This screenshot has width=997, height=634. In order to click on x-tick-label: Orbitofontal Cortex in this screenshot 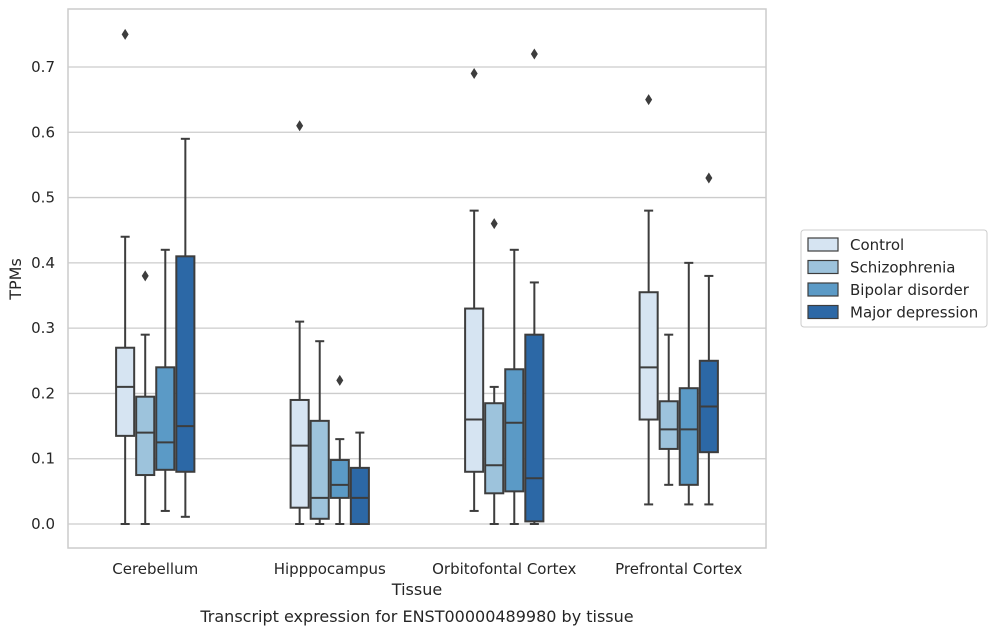, I will do `click(504, 569)`.